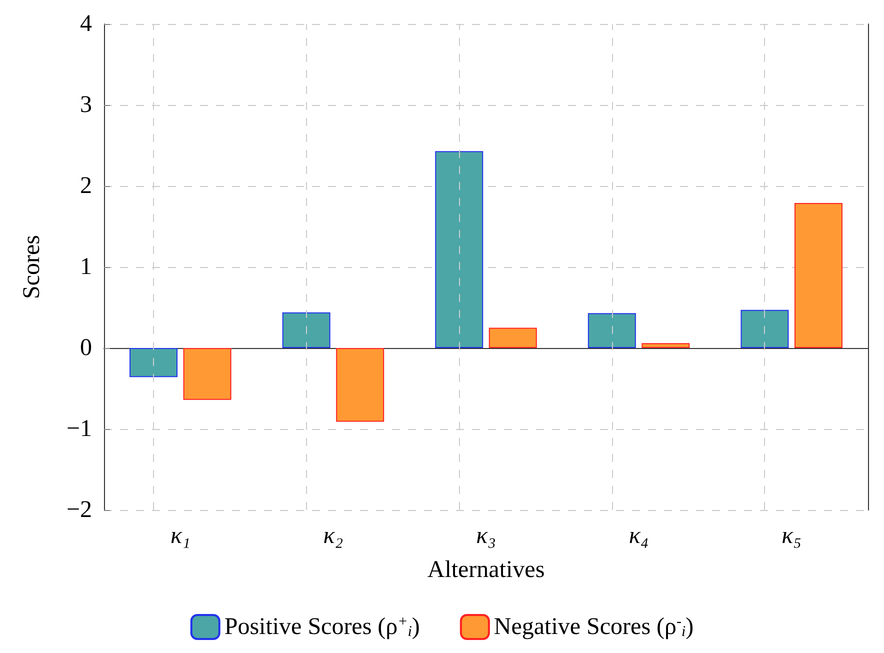 This screenshot has height=653, width=884. What do you see at coordinates (180, 536) in the screenshot?
I see `x-tick-label: κ₁` at bounding box center [180, 536].